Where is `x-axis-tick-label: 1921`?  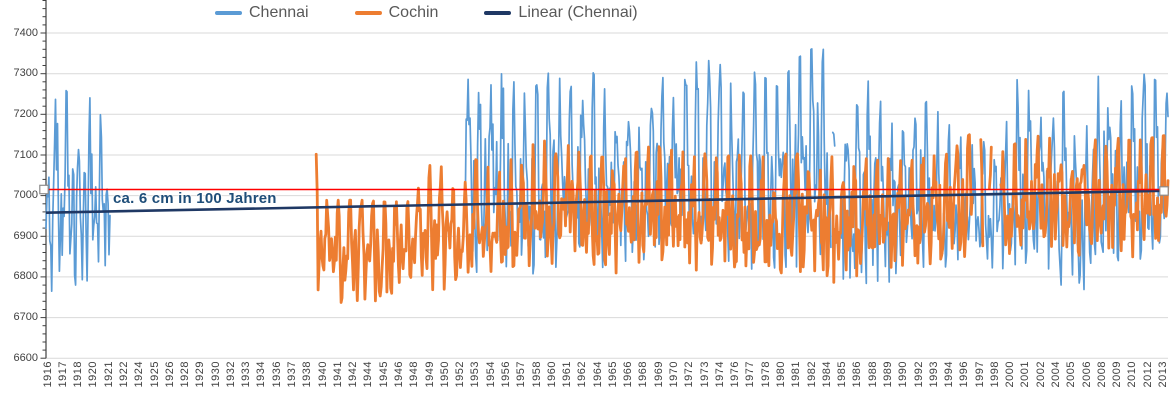 x-axis-tick-label: 1921 is located at coordinates (108, 374).